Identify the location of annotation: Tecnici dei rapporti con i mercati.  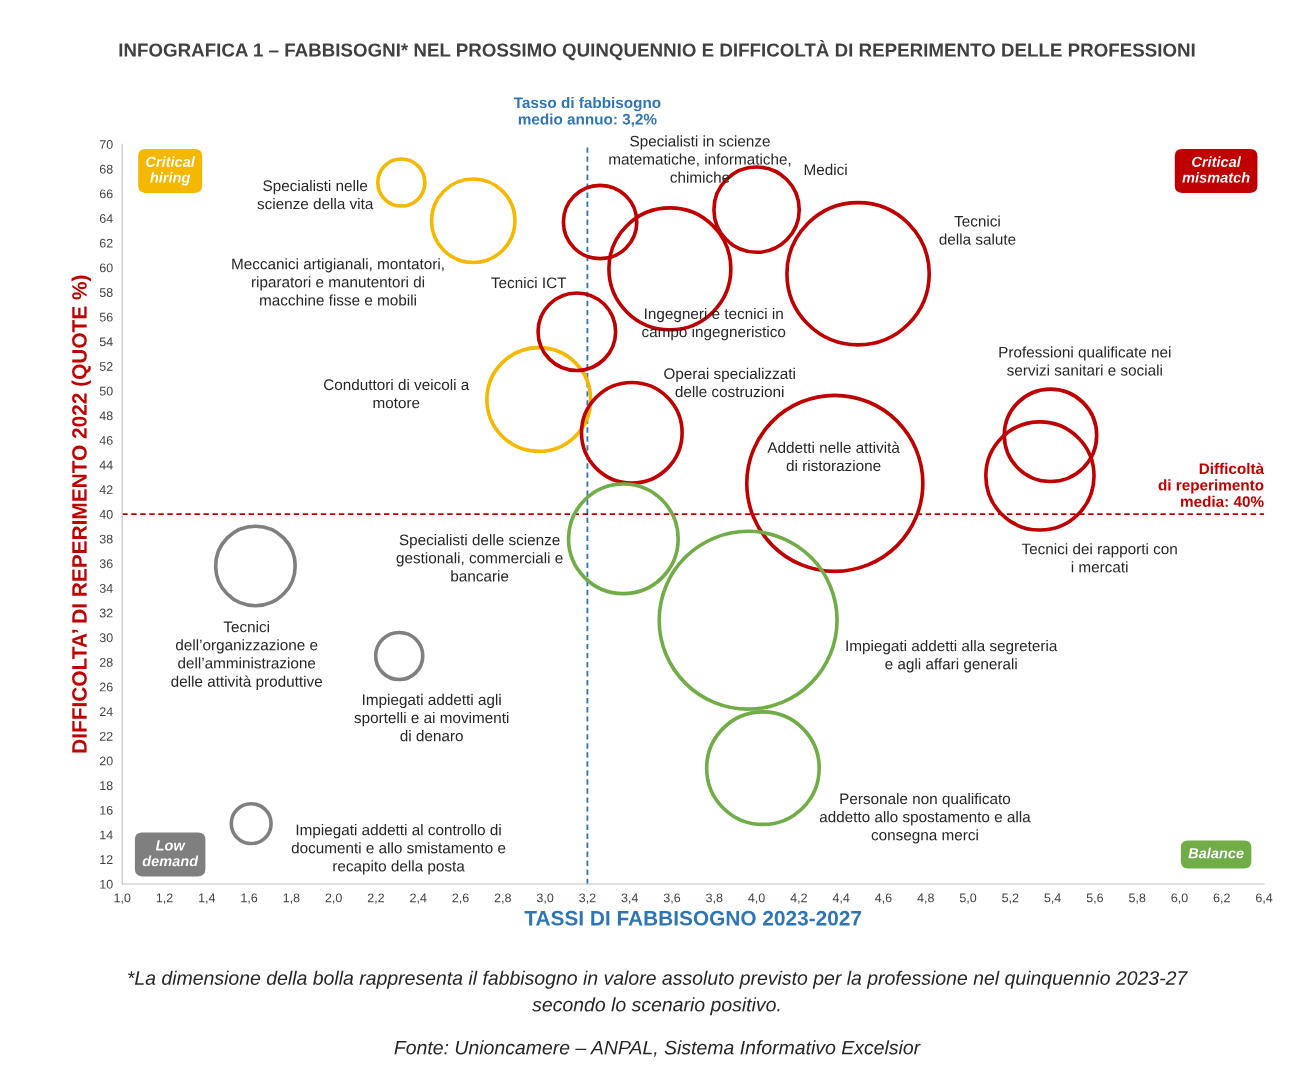
(1099, 558).